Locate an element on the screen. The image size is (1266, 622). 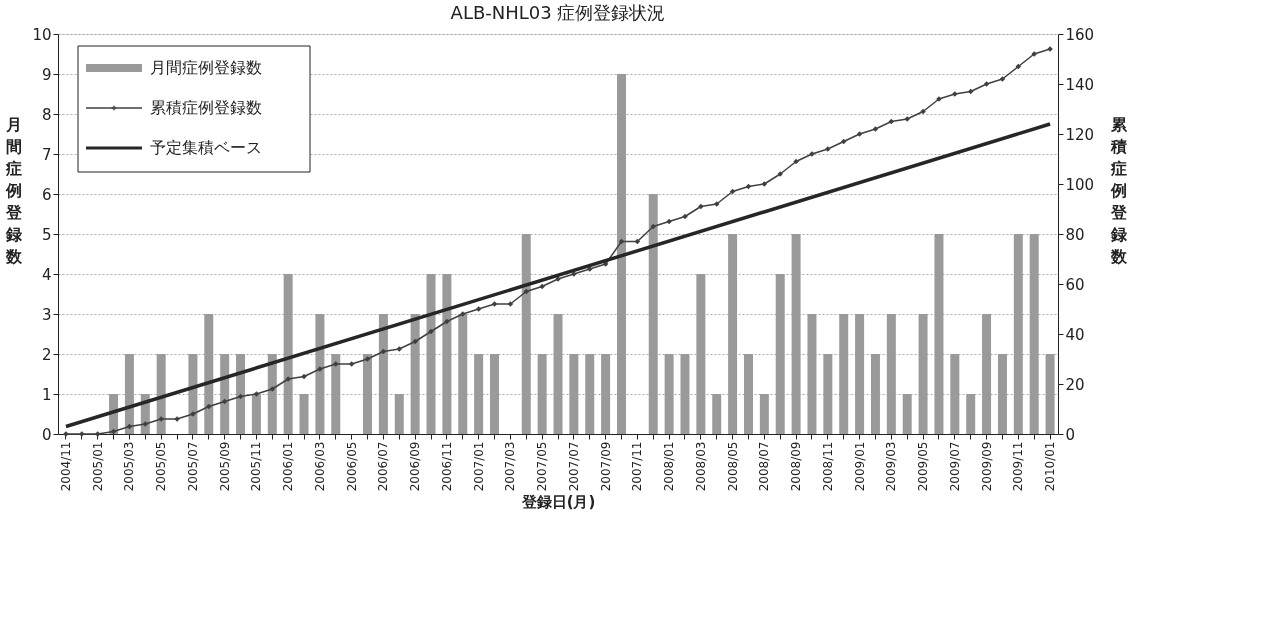
y-tick-label: 10 is located at coordinates (42, 34).